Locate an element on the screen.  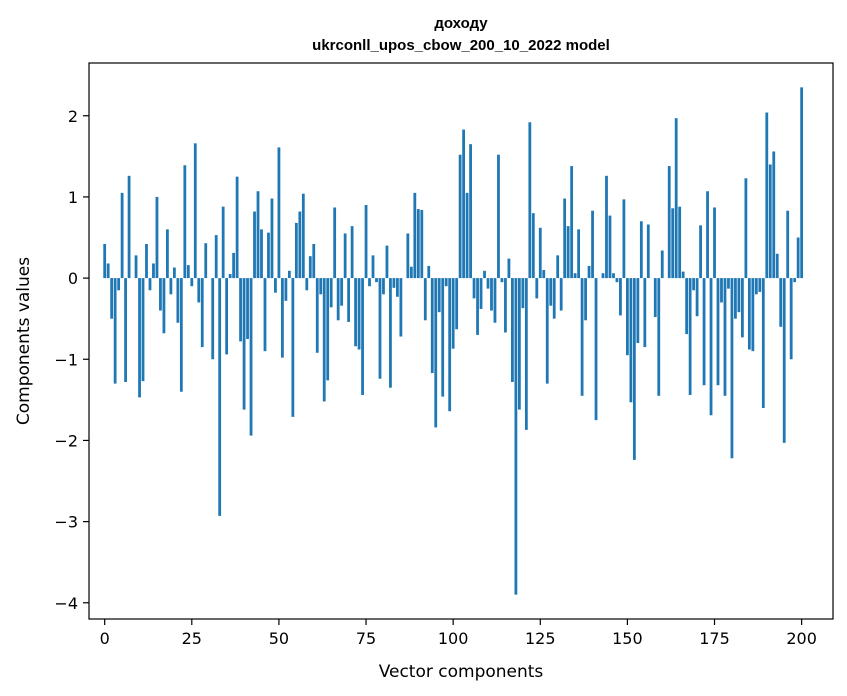
y-tick-label: 0 is located at coordinates (73, 278).